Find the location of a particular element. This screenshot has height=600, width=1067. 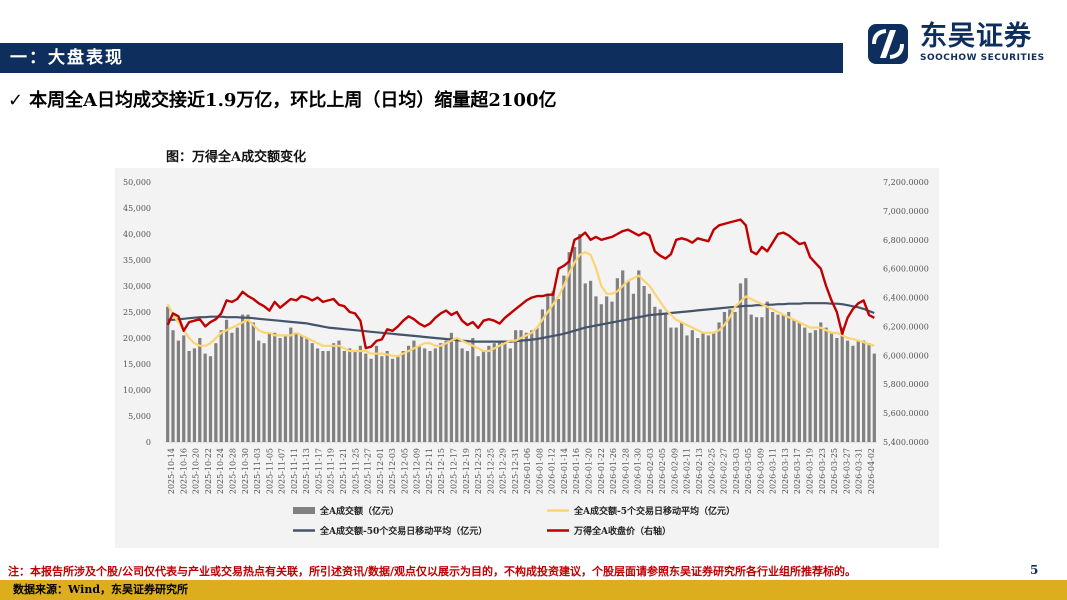

y-right-tick-label: 6,600.0000 is located at coordinates (906, 269).